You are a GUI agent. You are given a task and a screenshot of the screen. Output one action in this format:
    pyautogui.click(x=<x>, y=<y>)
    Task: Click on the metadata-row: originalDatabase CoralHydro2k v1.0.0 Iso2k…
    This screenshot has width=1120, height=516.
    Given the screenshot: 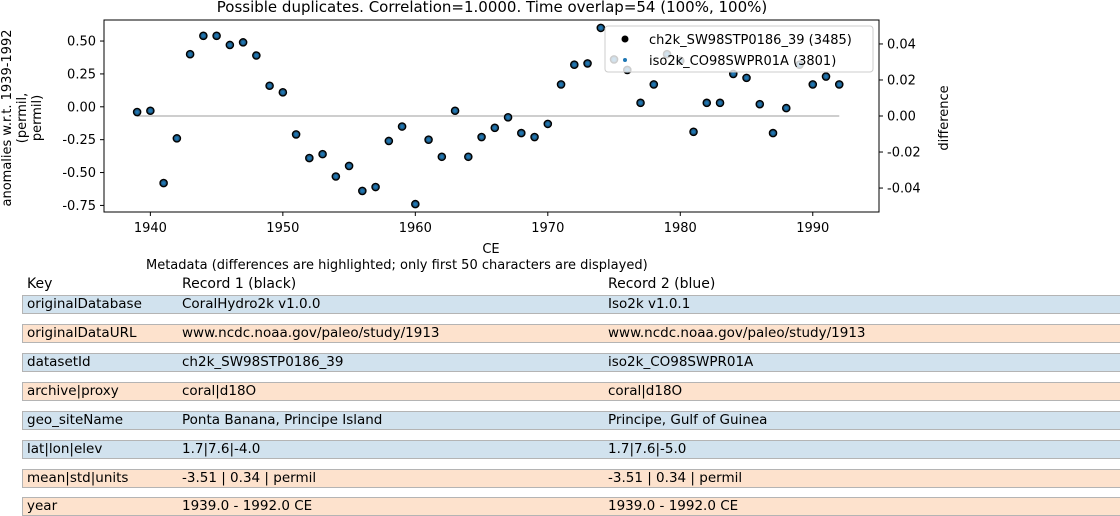 What is the action you would take?
    pyautogui.click(x=571, y=304)
    